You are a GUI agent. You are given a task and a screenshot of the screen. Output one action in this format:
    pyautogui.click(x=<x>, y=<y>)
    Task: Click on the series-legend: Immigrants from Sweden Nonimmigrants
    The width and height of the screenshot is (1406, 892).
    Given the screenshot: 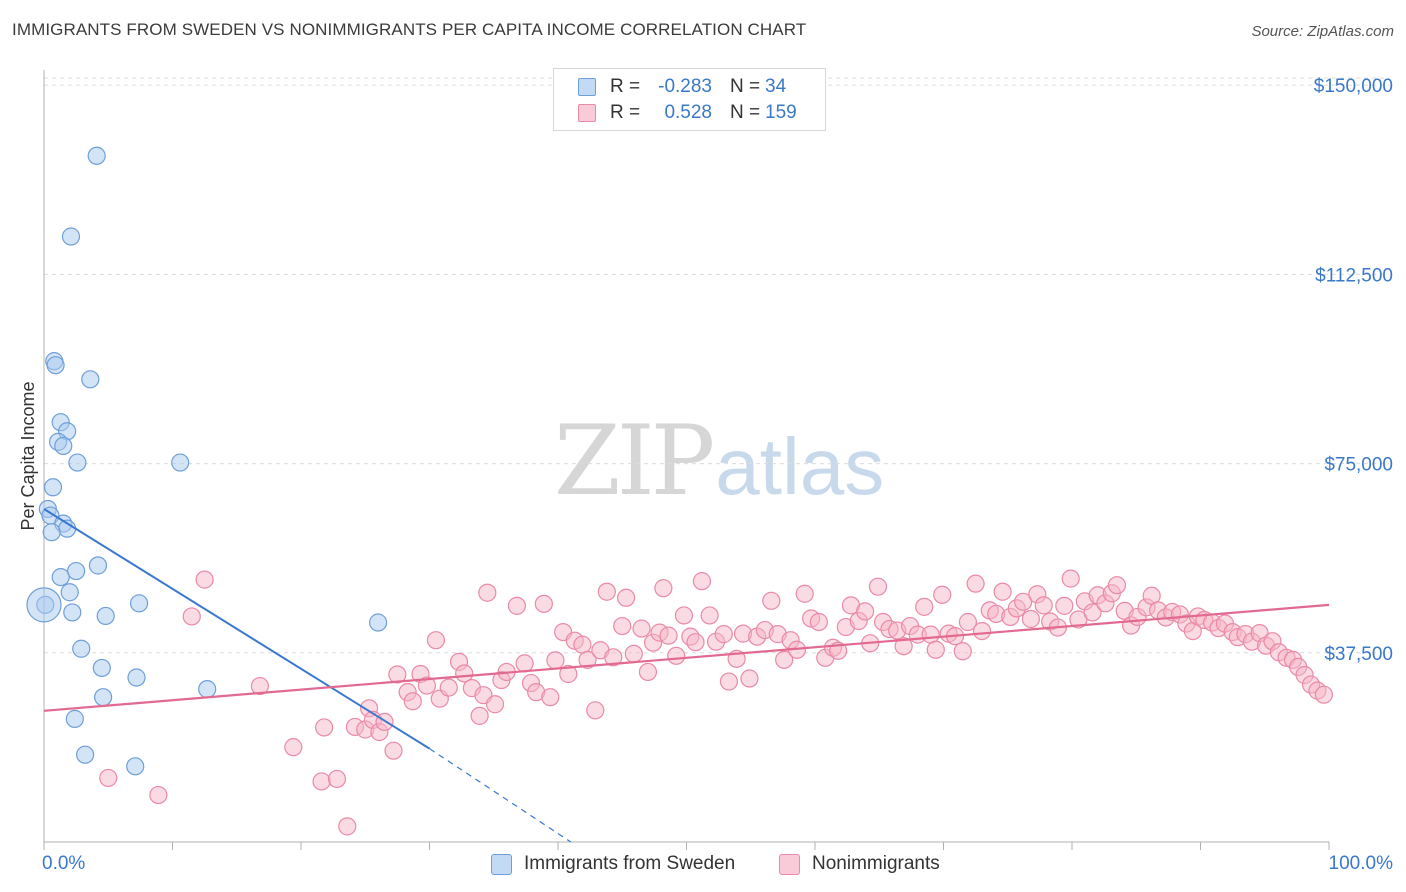 What is the action you would take?
    pyautogui.click(x=703, y=865)
    